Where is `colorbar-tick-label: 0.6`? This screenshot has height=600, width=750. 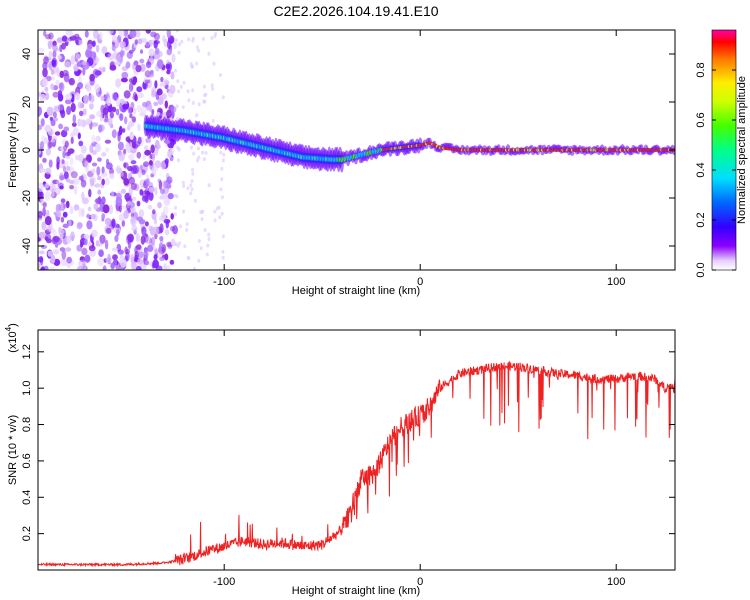 colorbar-tick-label: 0.6 is located at coordinates (701, 119).